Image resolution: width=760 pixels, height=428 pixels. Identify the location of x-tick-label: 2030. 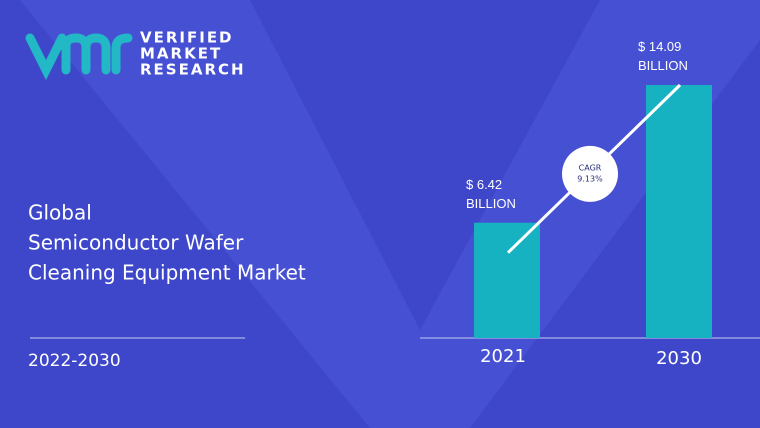
(679, 358).